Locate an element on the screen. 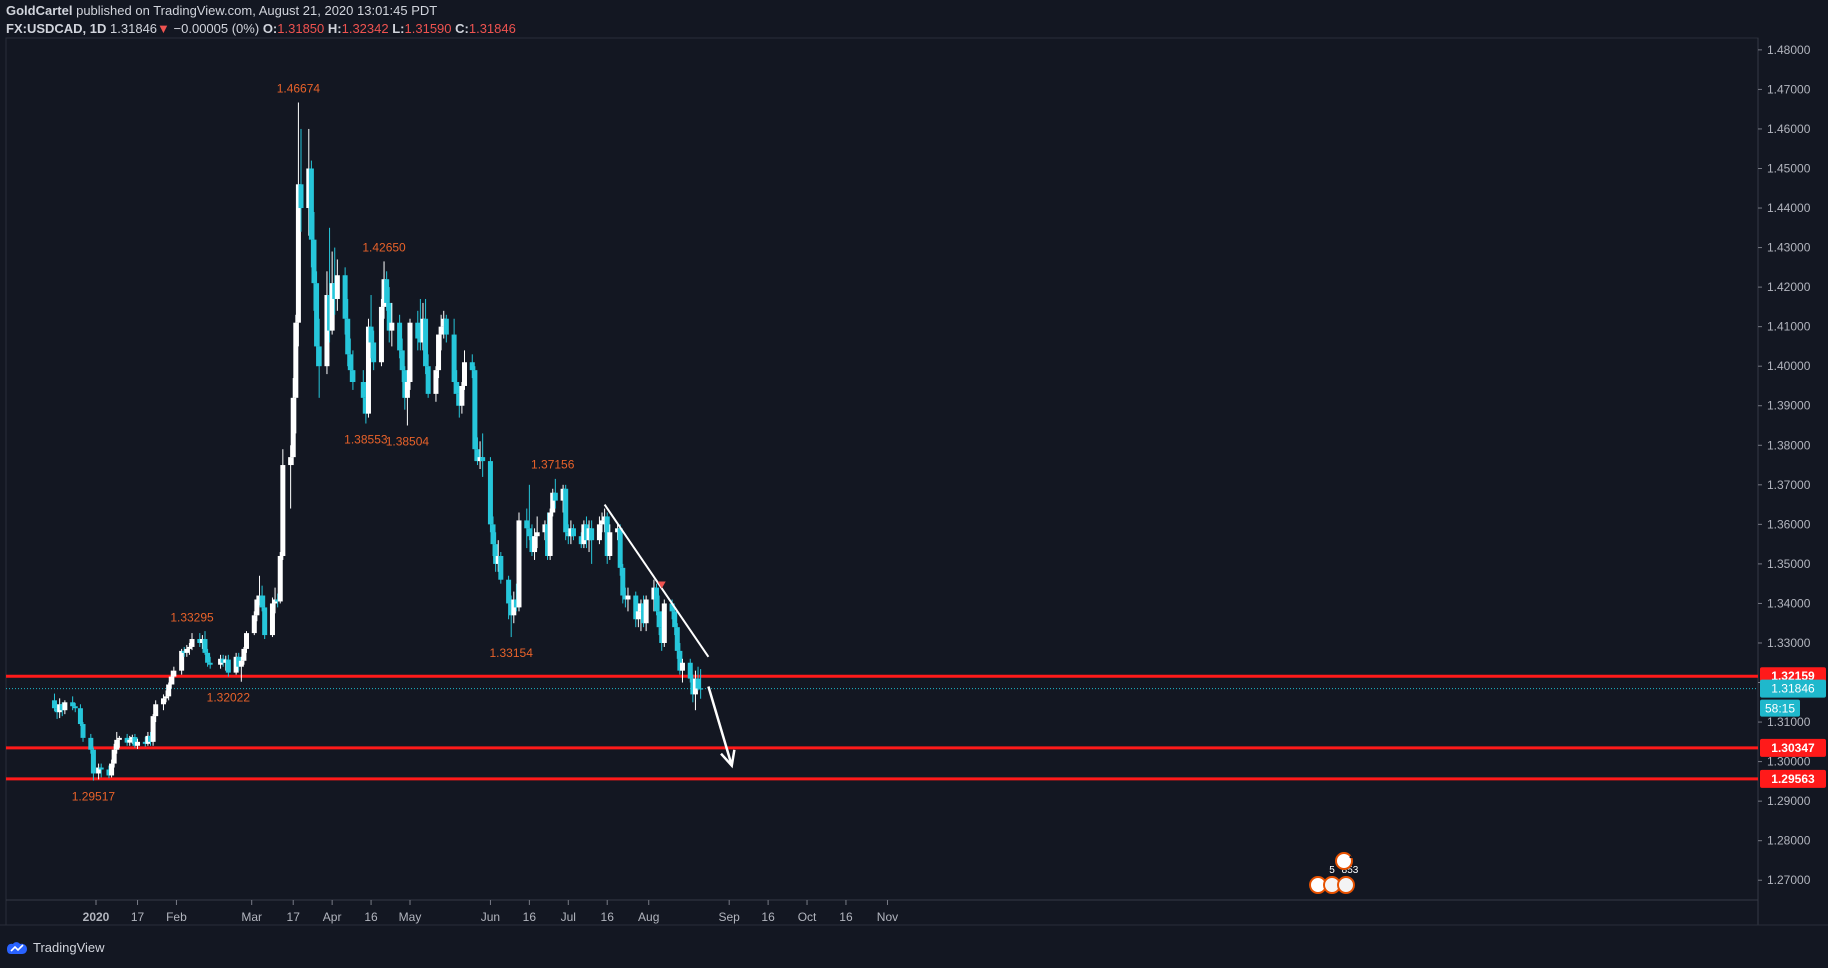 Image resolution: width=1828 pixels, height=968 pixels. y-tick-label: 1.42000 is located at coordinates (1789, 287).